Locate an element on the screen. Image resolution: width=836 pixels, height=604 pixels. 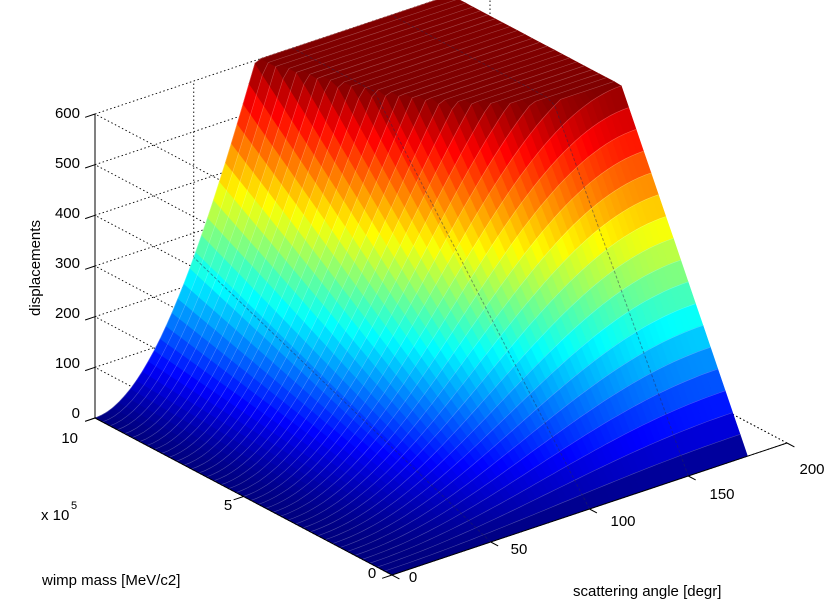
z-tick-label: 0 is located at coordinates (76, 413).